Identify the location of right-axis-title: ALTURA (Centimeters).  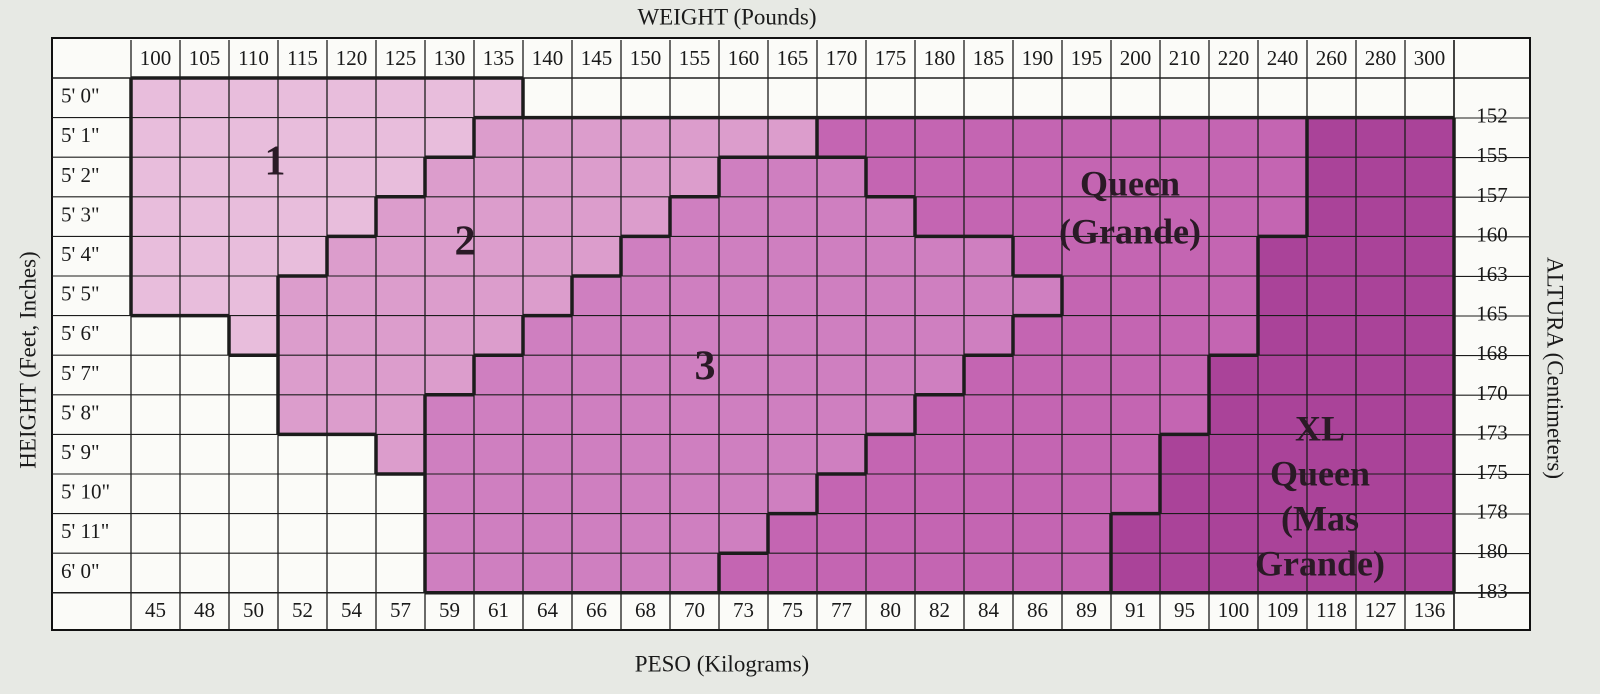
(1555, 368).